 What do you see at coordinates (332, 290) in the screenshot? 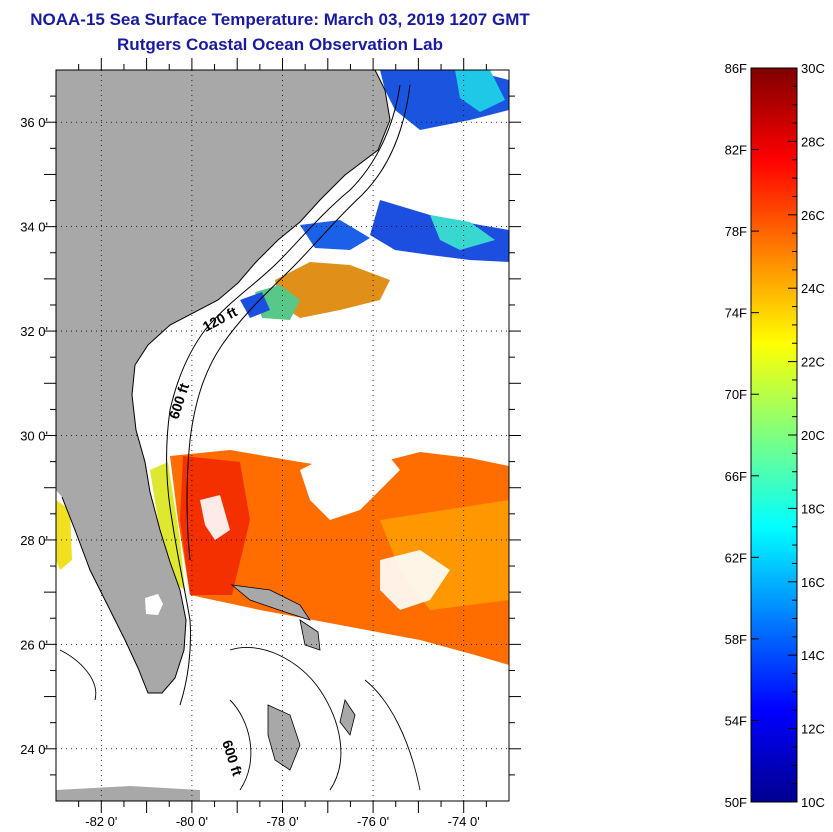
I see `sst-shelf-orange` at bounding box center [332, 290].